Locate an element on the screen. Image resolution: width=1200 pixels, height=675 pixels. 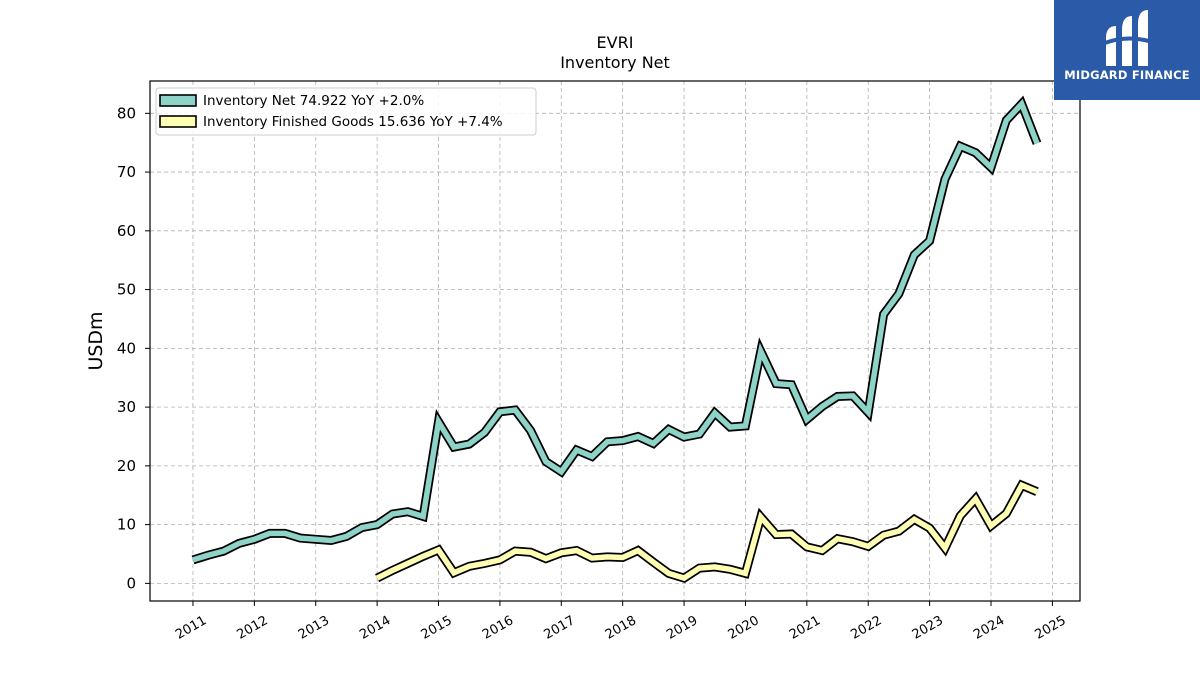
x-tick-label: 2023 is located at coordinates (928, 628).